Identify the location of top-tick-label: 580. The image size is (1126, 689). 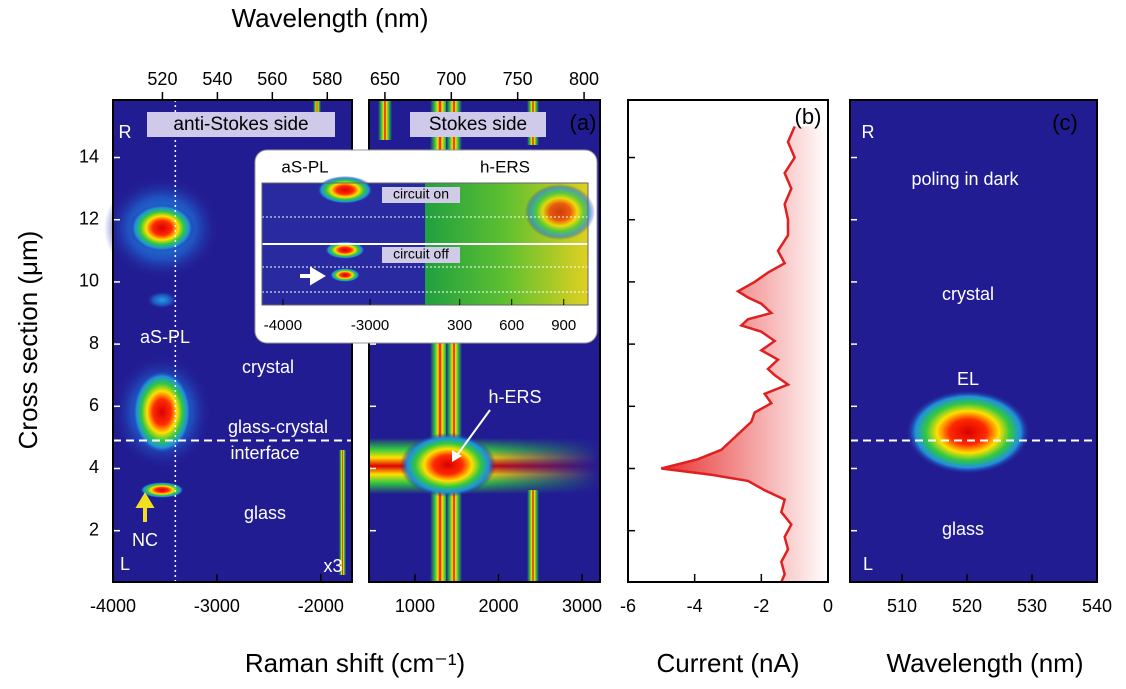
(327, 79).